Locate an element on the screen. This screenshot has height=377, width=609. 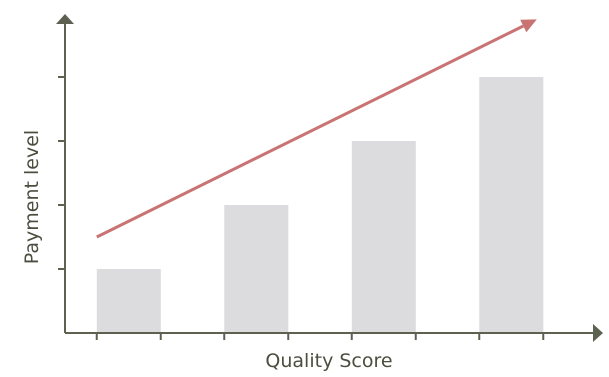
x-axis-label: Quality Score is located at coordinates (328, 361).